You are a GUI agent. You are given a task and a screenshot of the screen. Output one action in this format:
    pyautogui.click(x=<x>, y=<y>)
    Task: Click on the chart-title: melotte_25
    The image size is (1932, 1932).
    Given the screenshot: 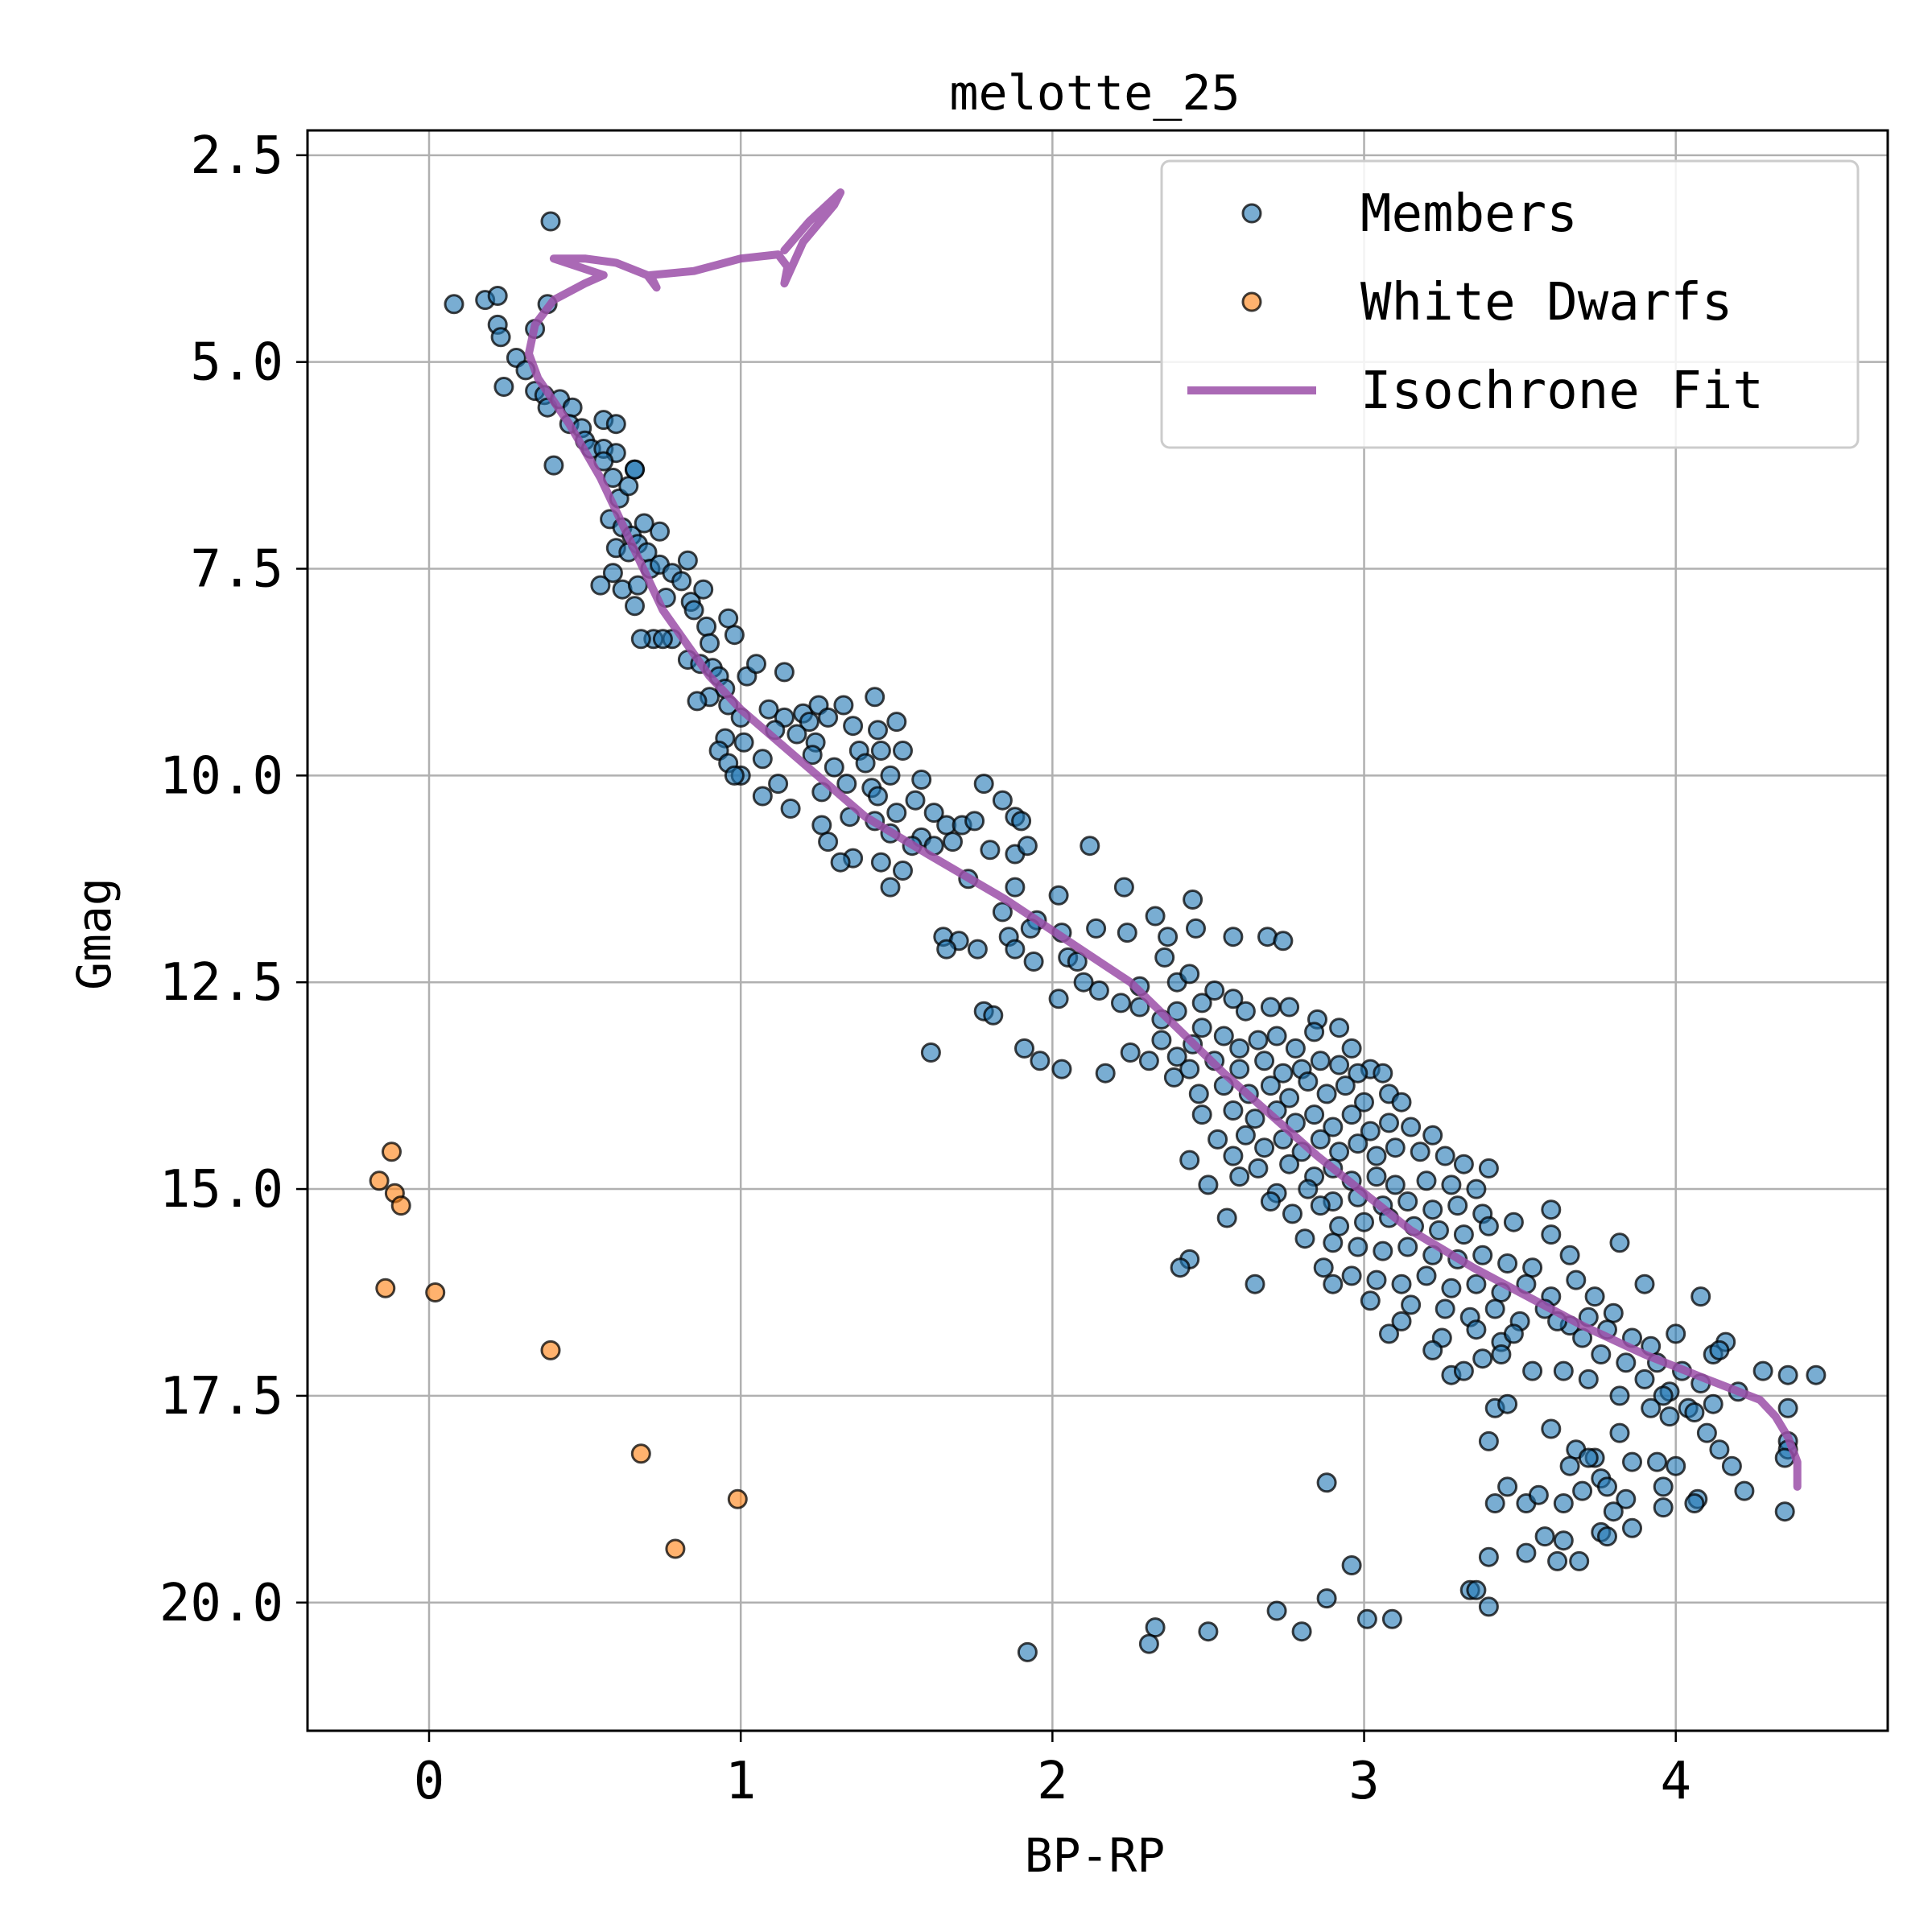 What is the action you would take?
    pyautogui.click(x=1094, y=93)
    